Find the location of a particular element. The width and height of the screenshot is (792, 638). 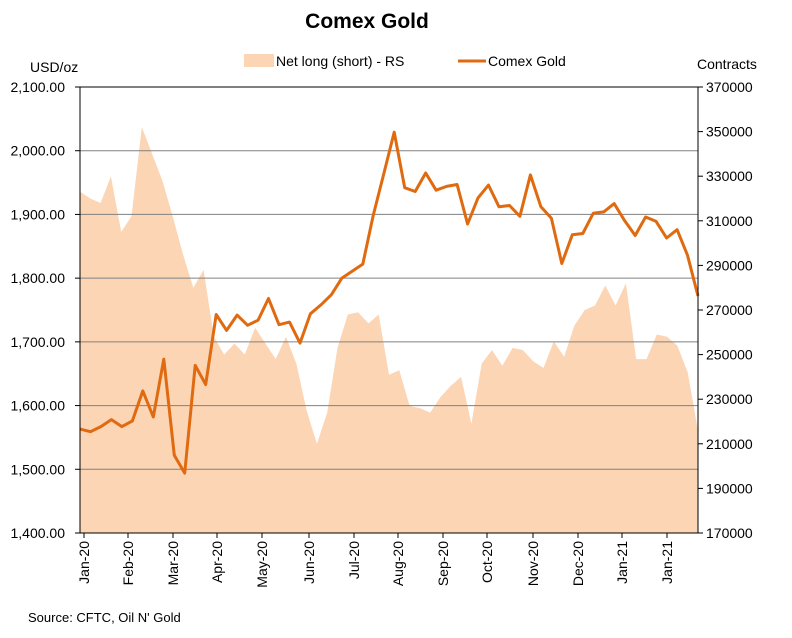

x-tick-label: Nov-20 is located at coordinates (533, 563).